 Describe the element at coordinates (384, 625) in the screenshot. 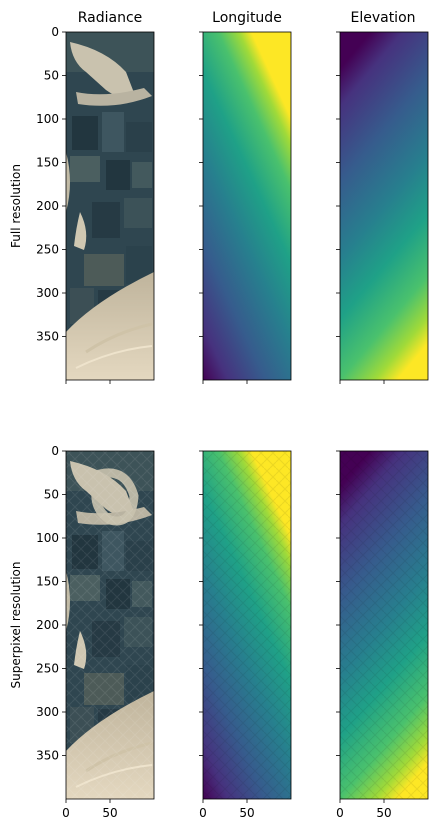

I see `panel-elevation-superpixel` at that location.